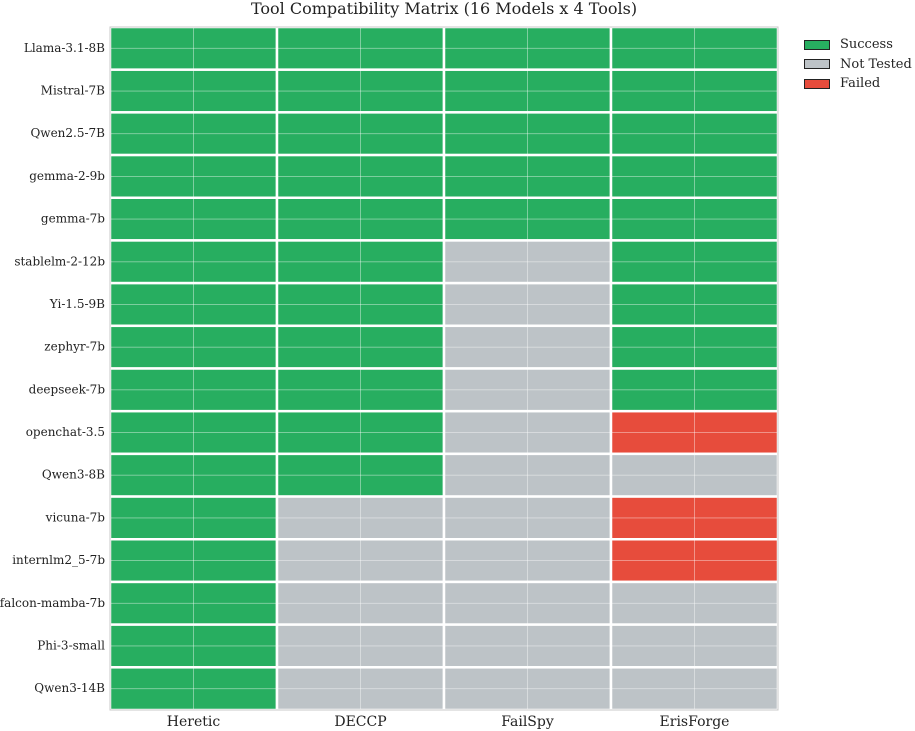  I want to click on row-label-vicuna-7b: vicuna-7b, so click(75, 517).